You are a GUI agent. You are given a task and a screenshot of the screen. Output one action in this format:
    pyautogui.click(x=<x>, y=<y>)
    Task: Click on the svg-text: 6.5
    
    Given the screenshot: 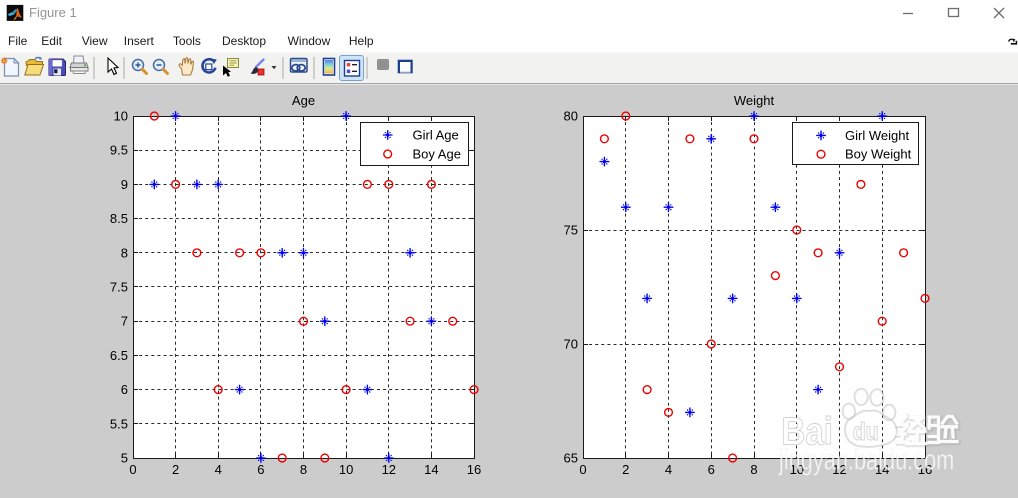 What is the action you would take?
    pyautogui.click(x=119, y=355)
    